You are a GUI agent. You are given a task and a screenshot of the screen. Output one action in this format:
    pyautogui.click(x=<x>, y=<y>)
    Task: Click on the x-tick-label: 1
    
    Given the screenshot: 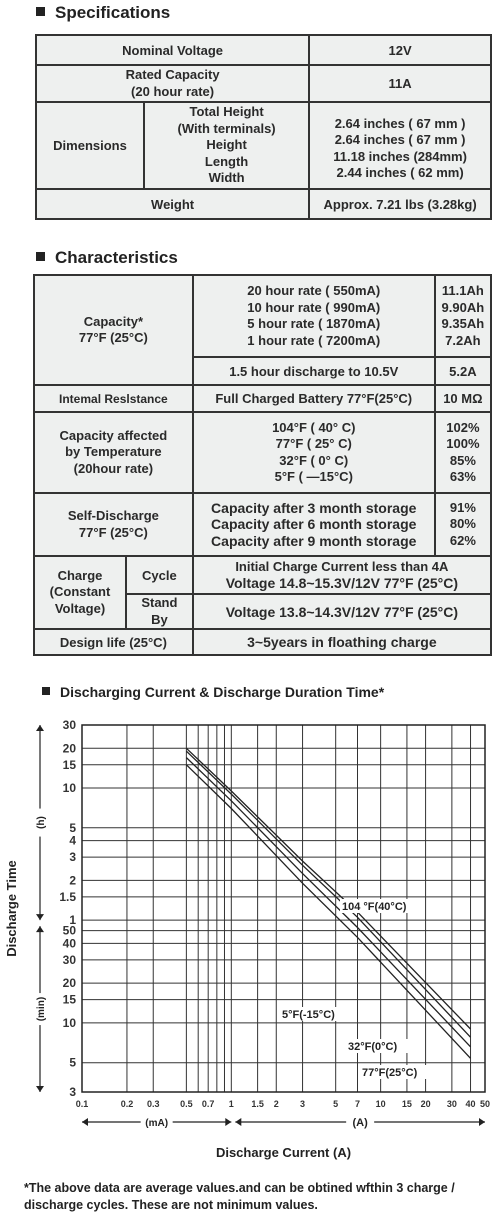 What is the action you would take?
    pyautogui.click(x=231, y=1104)
    